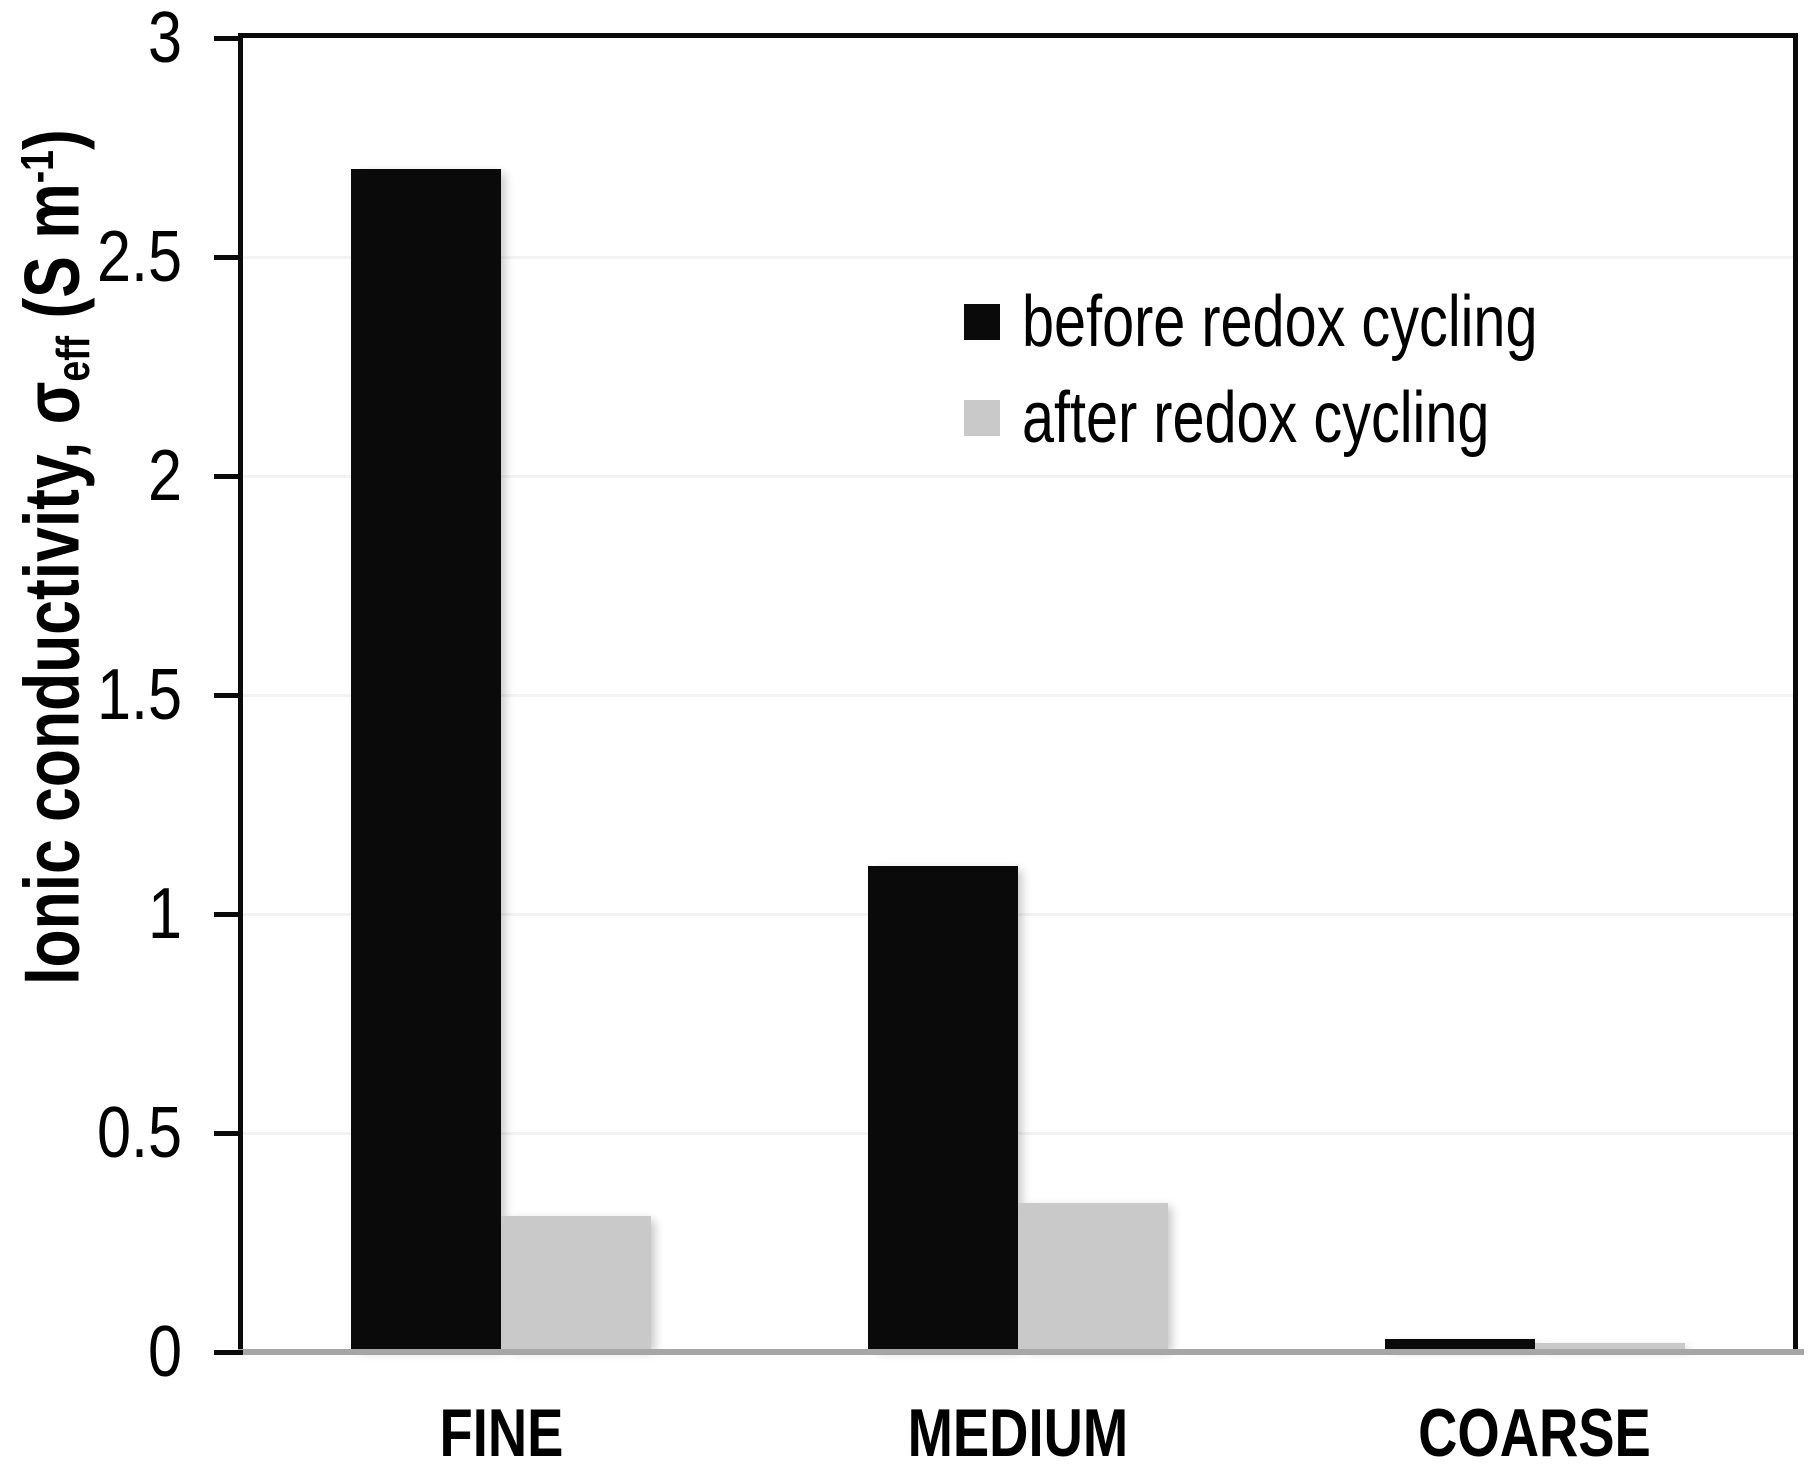  What do you see at coordinates (91, 1133) in the screenshot?
I see `y-tick-label-0.5: 0.5` at bounding box center [91, 1133].